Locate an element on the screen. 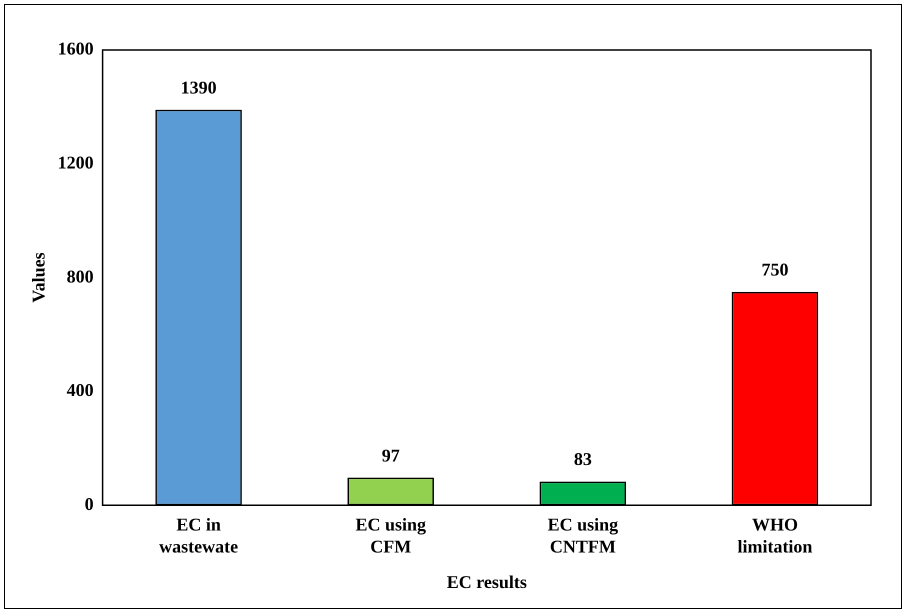  y-axis-title: Values is located at coordinates (38, 277).